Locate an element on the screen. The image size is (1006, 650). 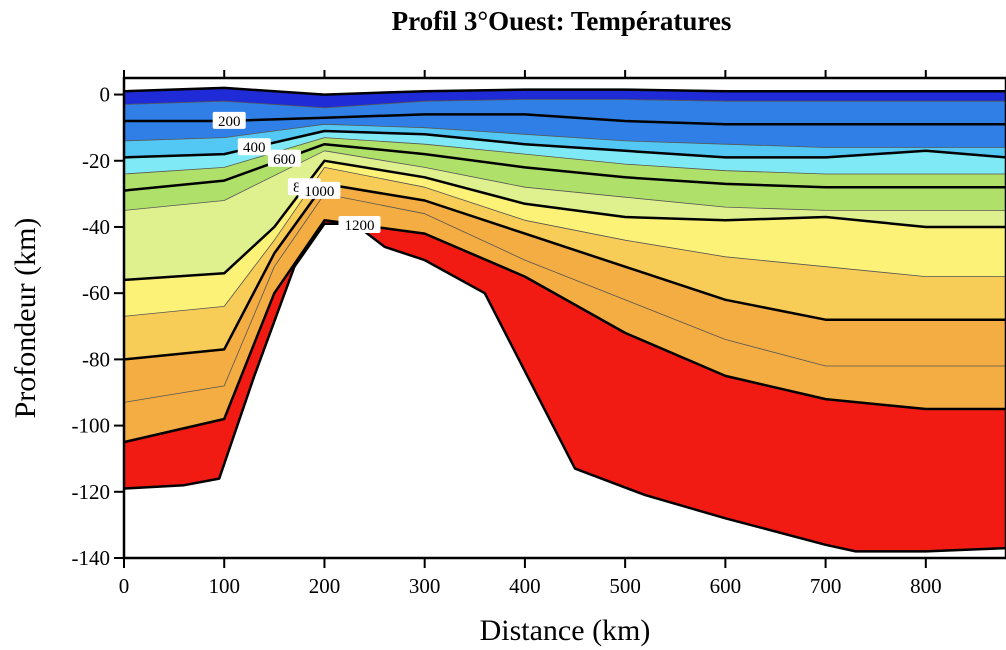
y-tick-label: -100 is located at coordinates (91, 426).